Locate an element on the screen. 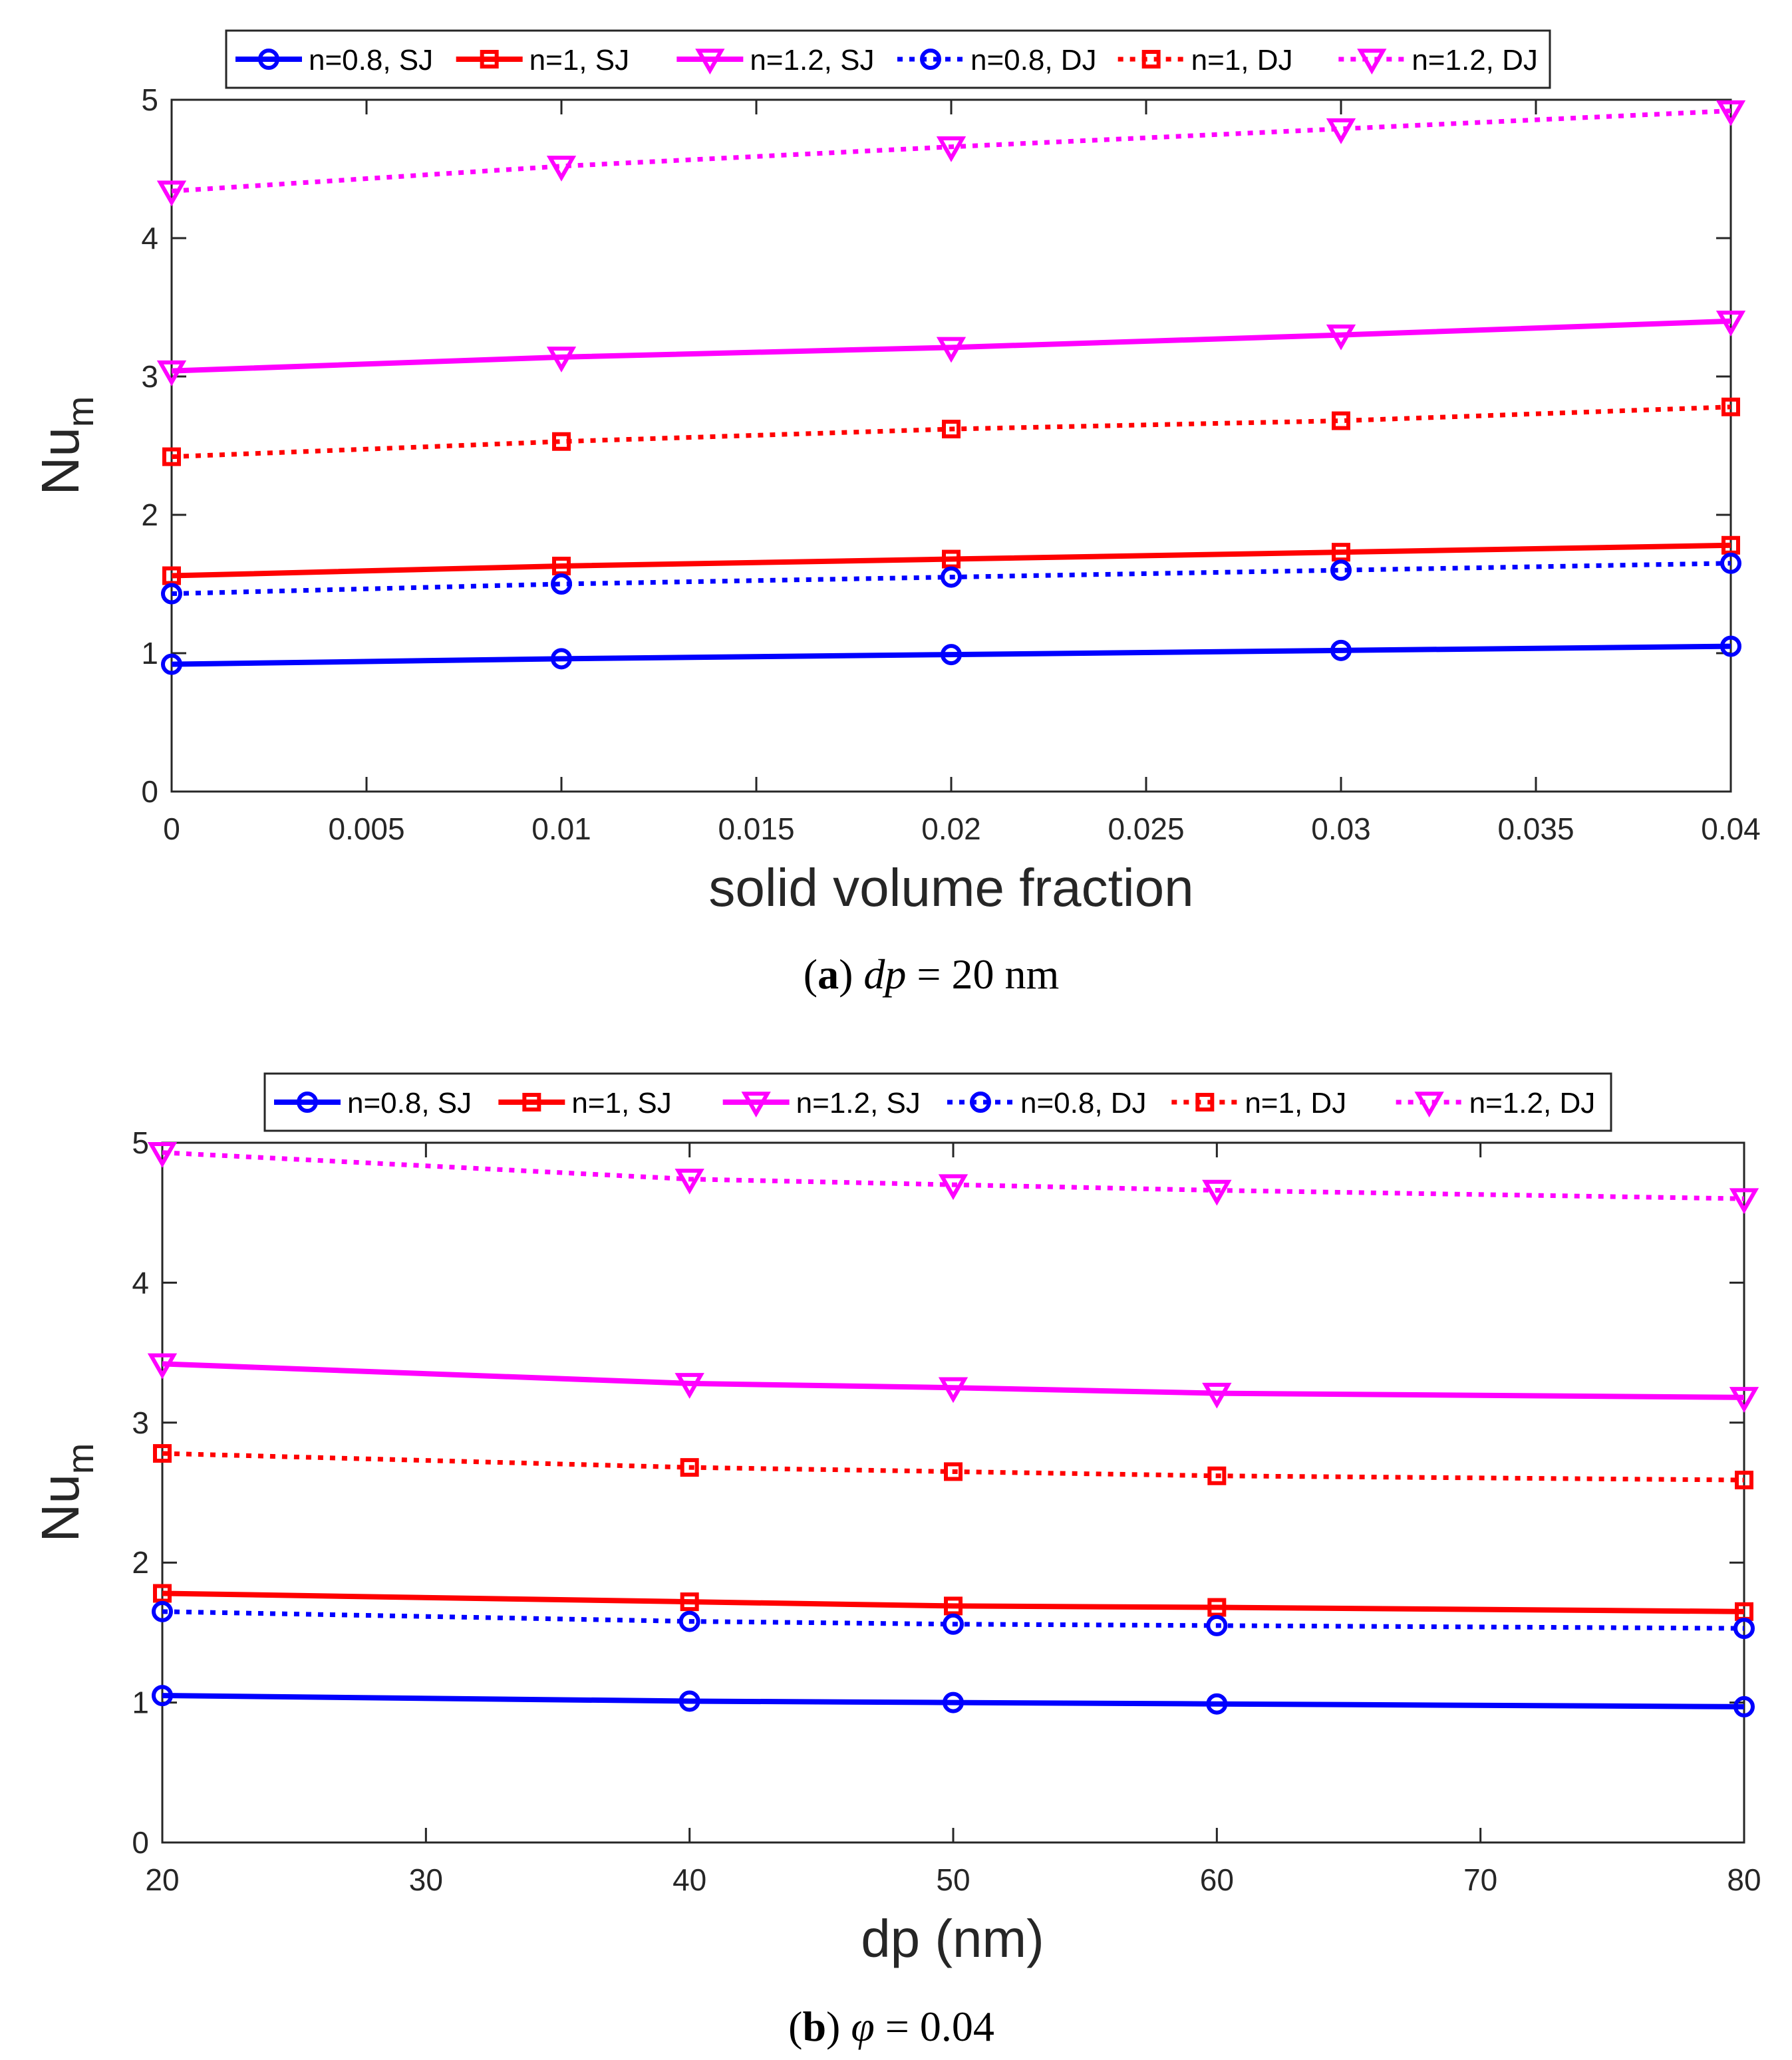 Image resolution: width=1792 pixels, height=2060 pixels. caption-a-open: ( is located at coordinates (811, 974).